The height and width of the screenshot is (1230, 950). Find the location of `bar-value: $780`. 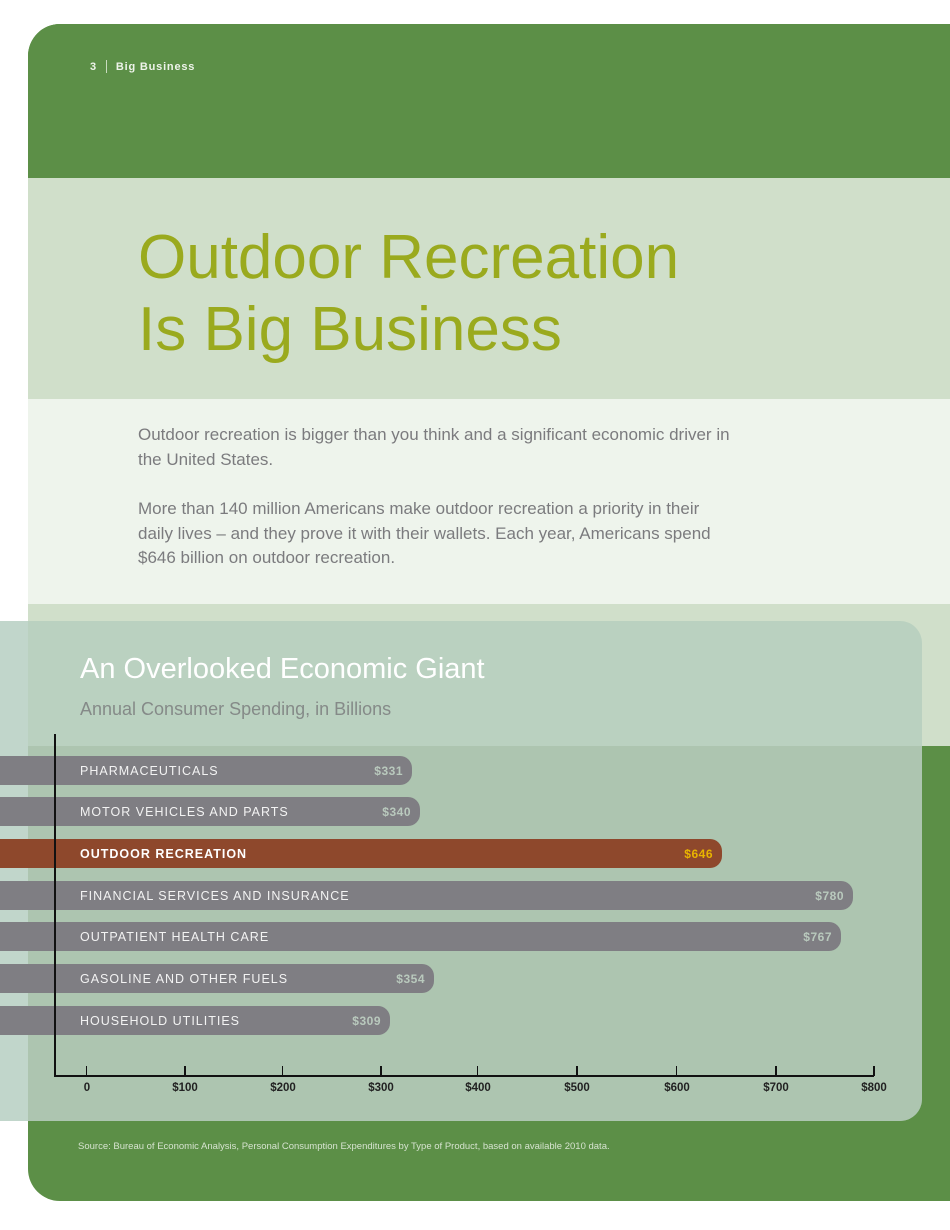

bar-value: $780 is located at coordinates (829, 895).